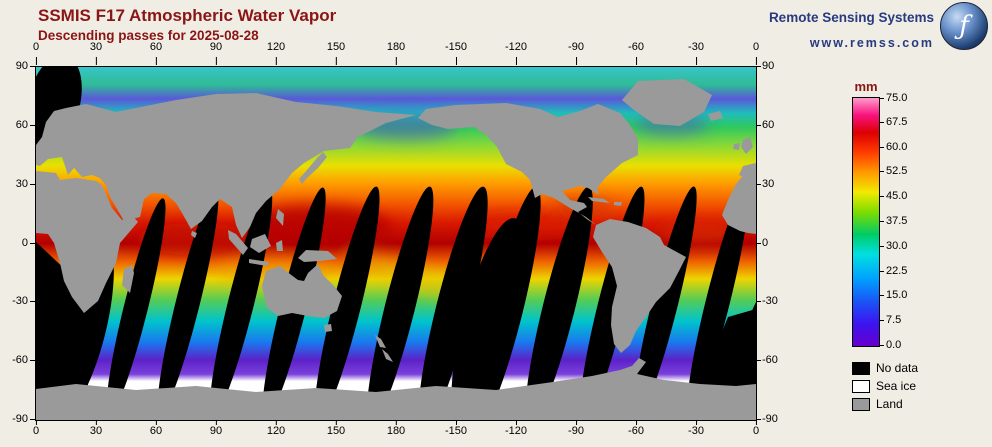 This screenshot has height=447, width=992. What do you see at coordinates (896, 386) in the screenshot?
I see `legend-label: Sea ice` at bounding box center [896, 386].